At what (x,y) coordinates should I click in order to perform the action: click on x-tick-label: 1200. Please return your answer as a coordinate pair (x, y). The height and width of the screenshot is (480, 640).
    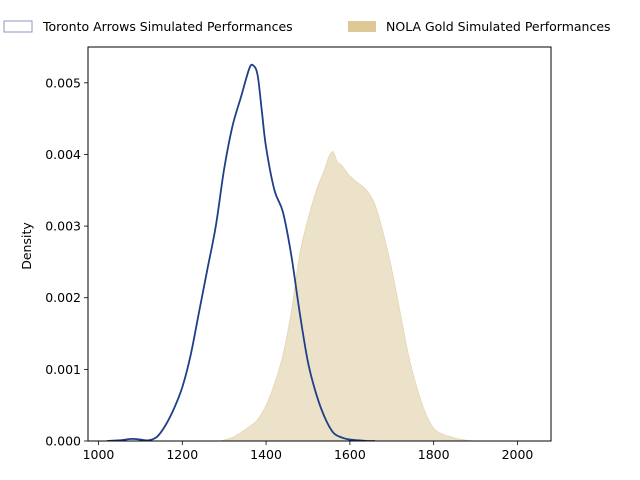
    Looking at the image, I should click on (182, 454).